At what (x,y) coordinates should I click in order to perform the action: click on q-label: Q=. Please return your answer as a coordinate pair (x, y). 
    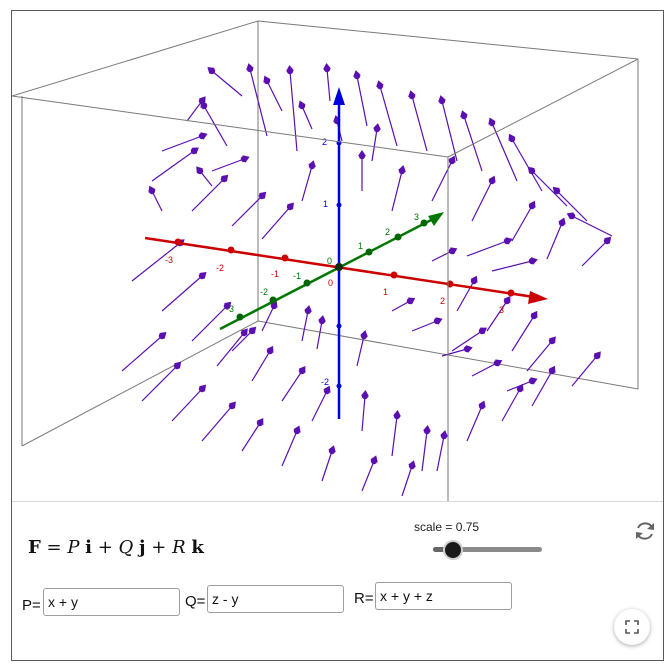
    Looking at the image, I should click on (195, 601).